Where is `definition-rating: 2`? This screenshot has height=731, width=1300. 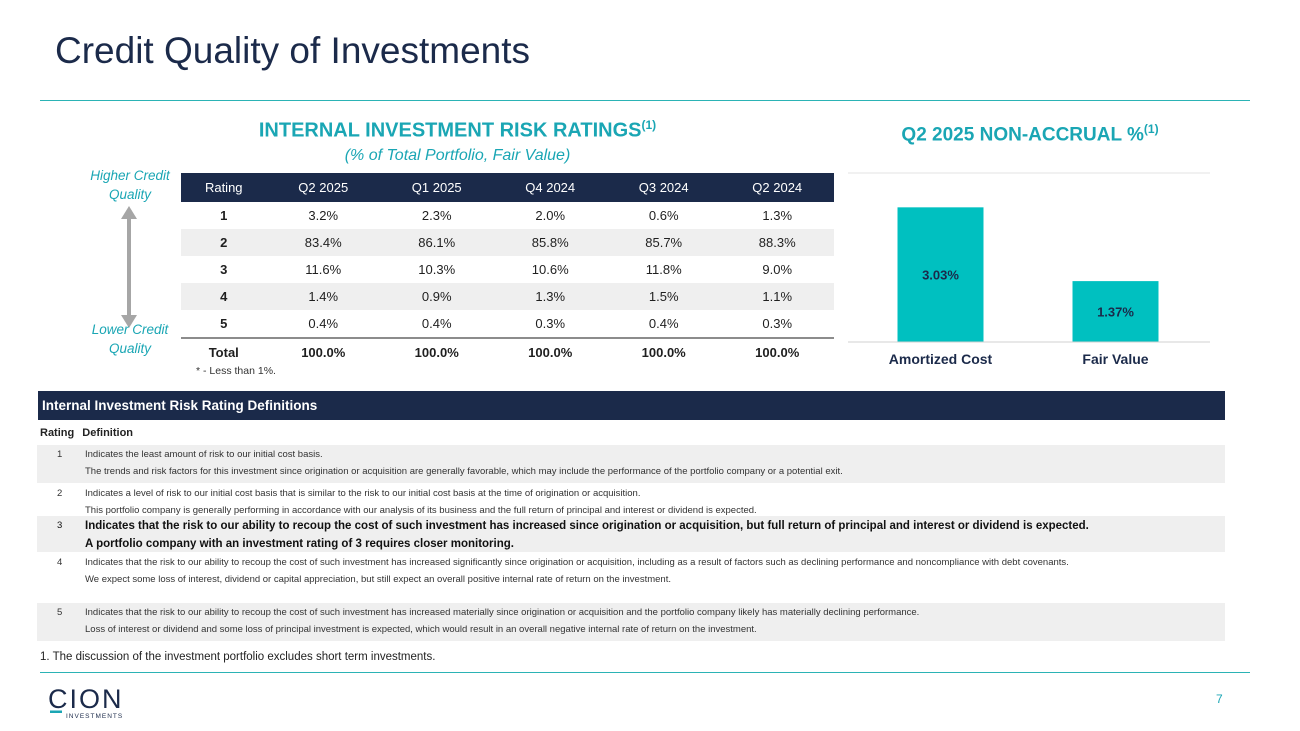
definition-rating: 2 is located at coordinates (60, 493).